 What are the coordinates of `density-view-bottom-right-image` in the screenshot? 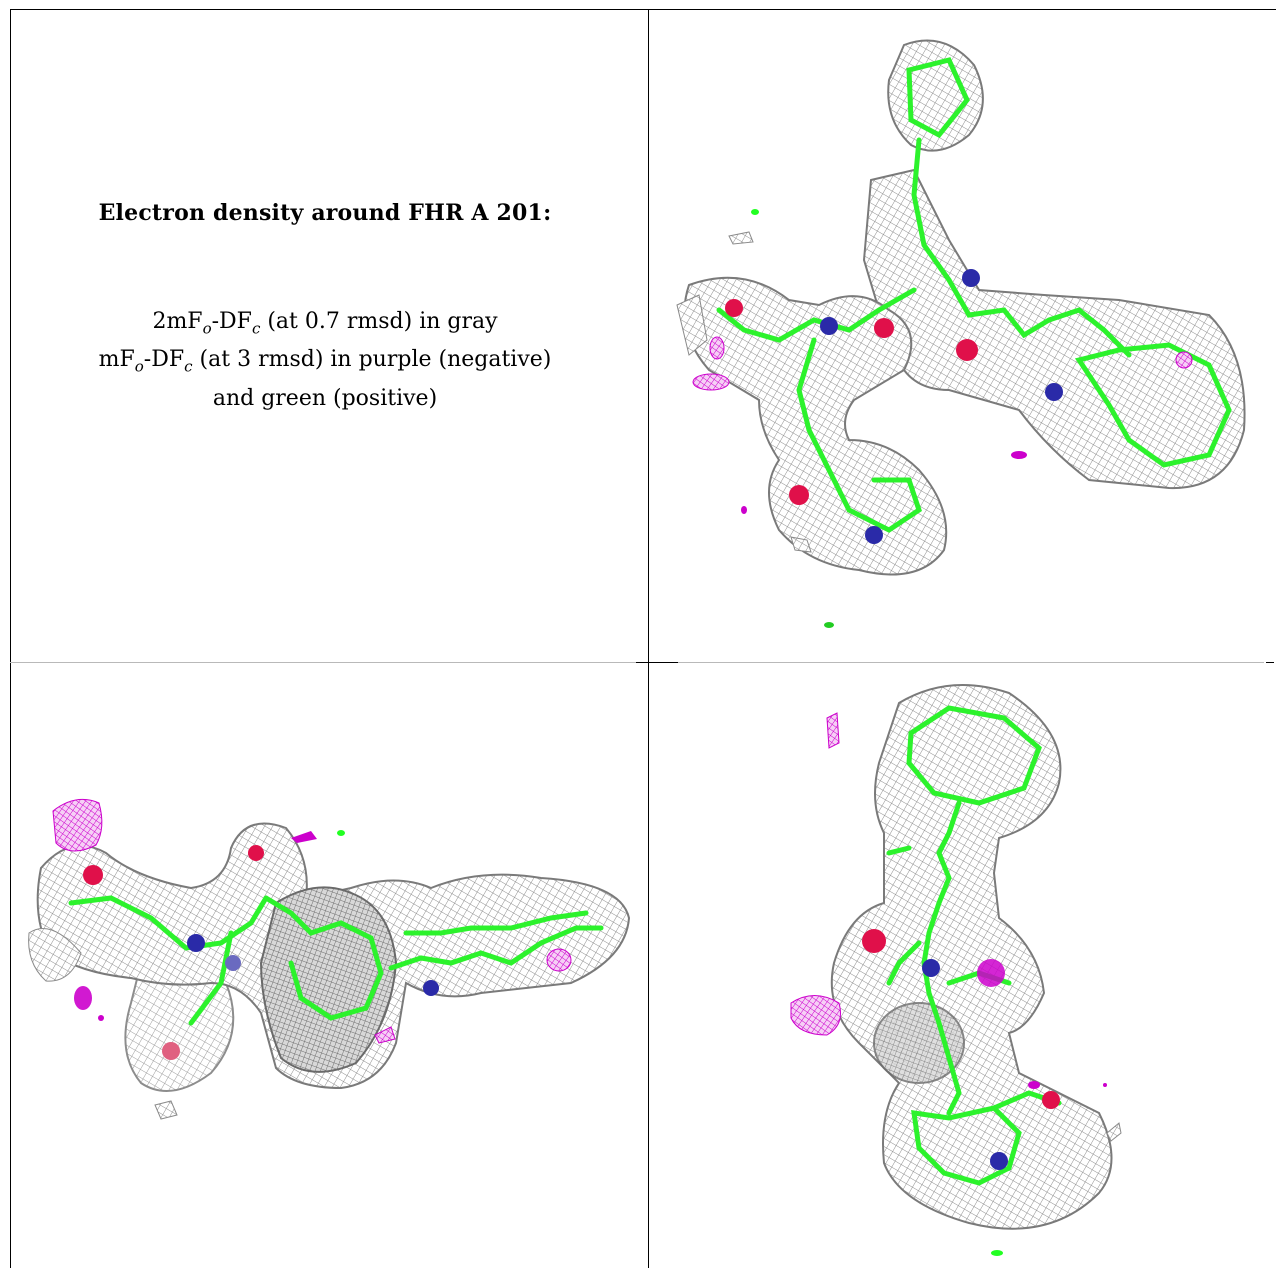 It's located at (956, 970).